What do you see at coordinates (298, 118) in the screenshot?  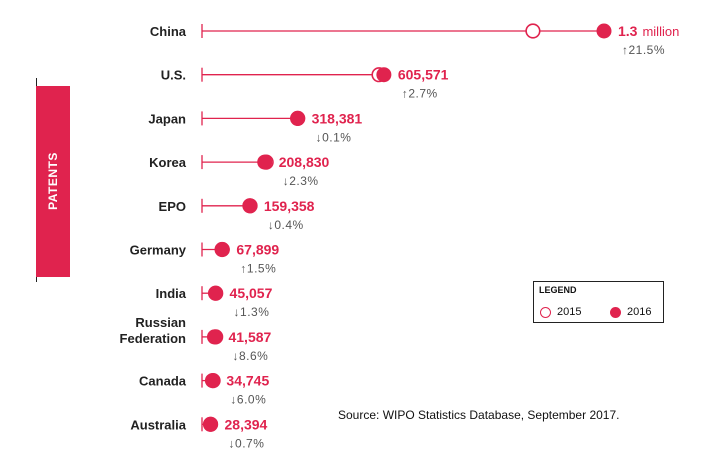 I see `dot-2016-japan` at bounding box center [298, 118].